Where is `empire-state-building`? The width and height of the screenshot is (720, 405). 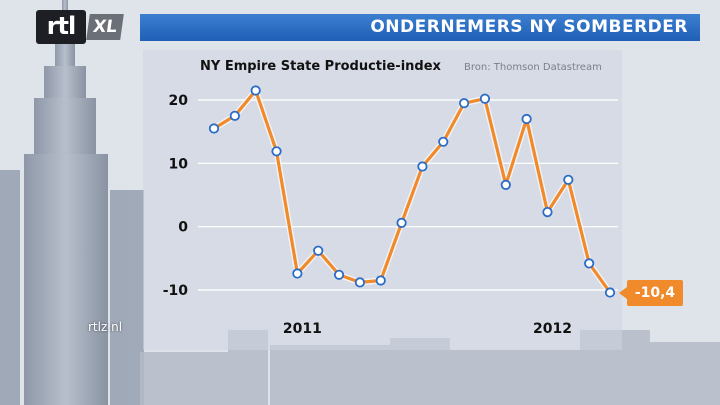 empire-state-building is located at coordinates (66, 202).